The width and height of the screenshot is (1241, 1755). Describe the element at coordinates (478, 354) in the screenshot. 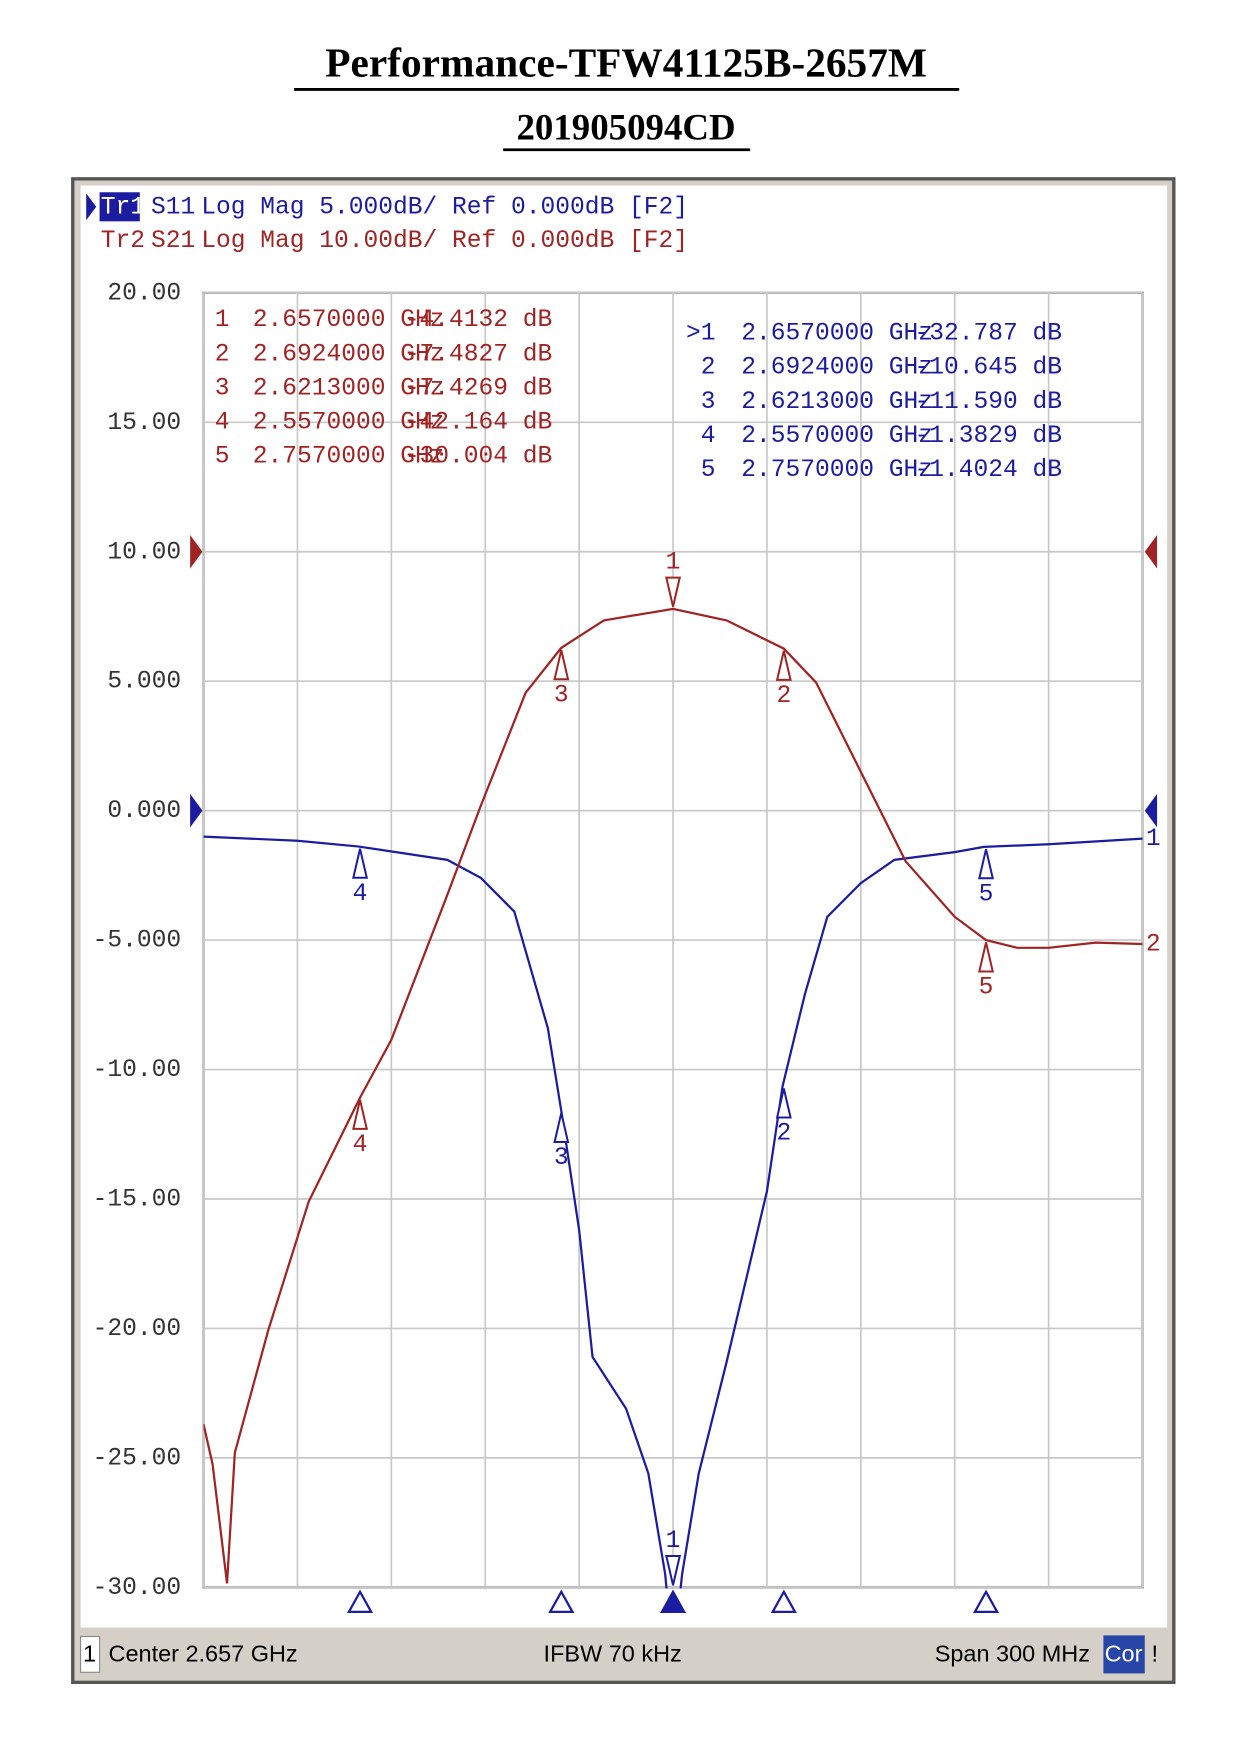

I see `marker-value: -7.4827 dB` at that location.